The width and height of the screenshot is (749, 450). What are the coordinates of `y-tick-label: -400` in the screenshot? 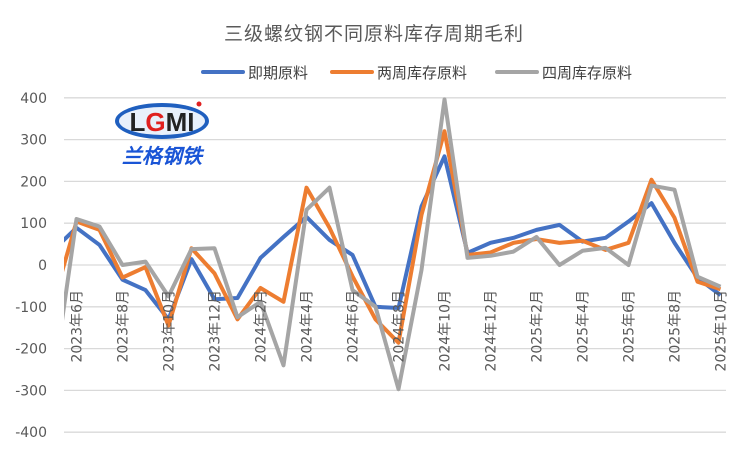 It's located at (31, 433).